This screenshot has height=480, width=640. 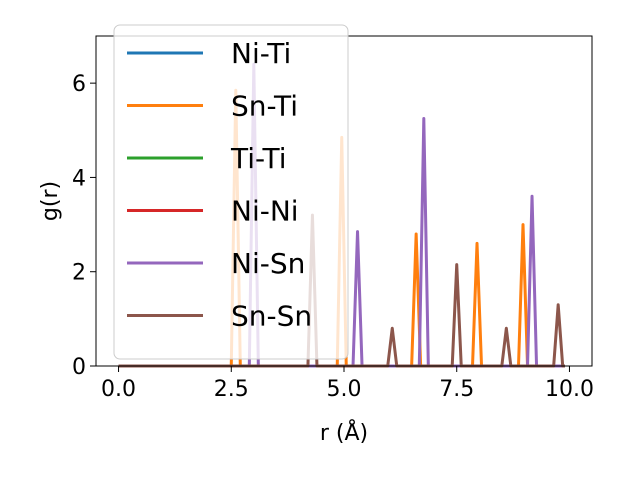 I want to click on x-axis: 0.0 2.5 5.0 7.5 10.0, so click(x=347, y=384).